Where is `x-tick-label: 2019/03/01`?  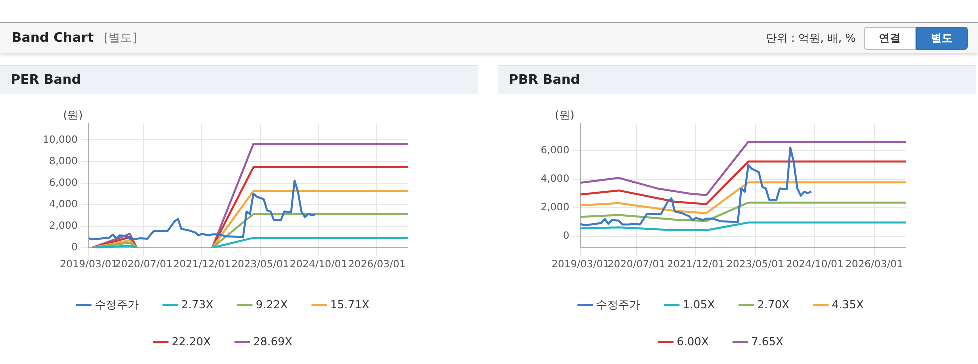
x-tick-label: 2019/03/01 is located at coordinates (581, 265).